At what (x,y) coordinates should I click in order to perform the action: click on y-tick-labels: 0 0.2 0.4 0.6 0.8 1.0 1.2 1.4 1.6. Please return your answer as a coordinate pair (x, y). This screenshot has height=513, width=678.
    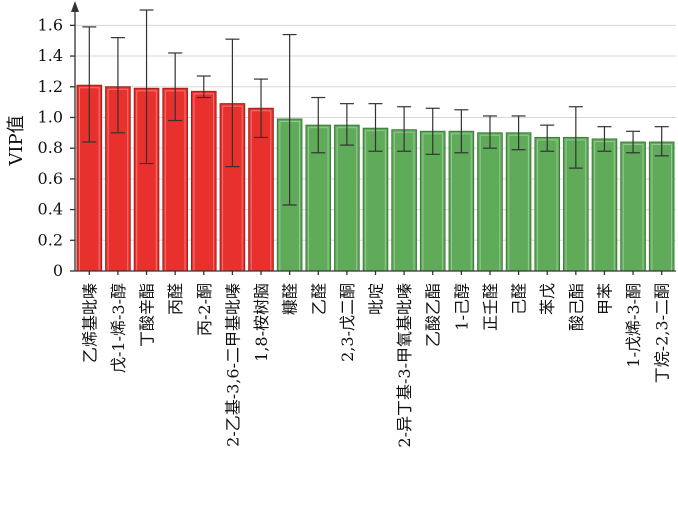
    Looking at the image, I should click on (50, 147).